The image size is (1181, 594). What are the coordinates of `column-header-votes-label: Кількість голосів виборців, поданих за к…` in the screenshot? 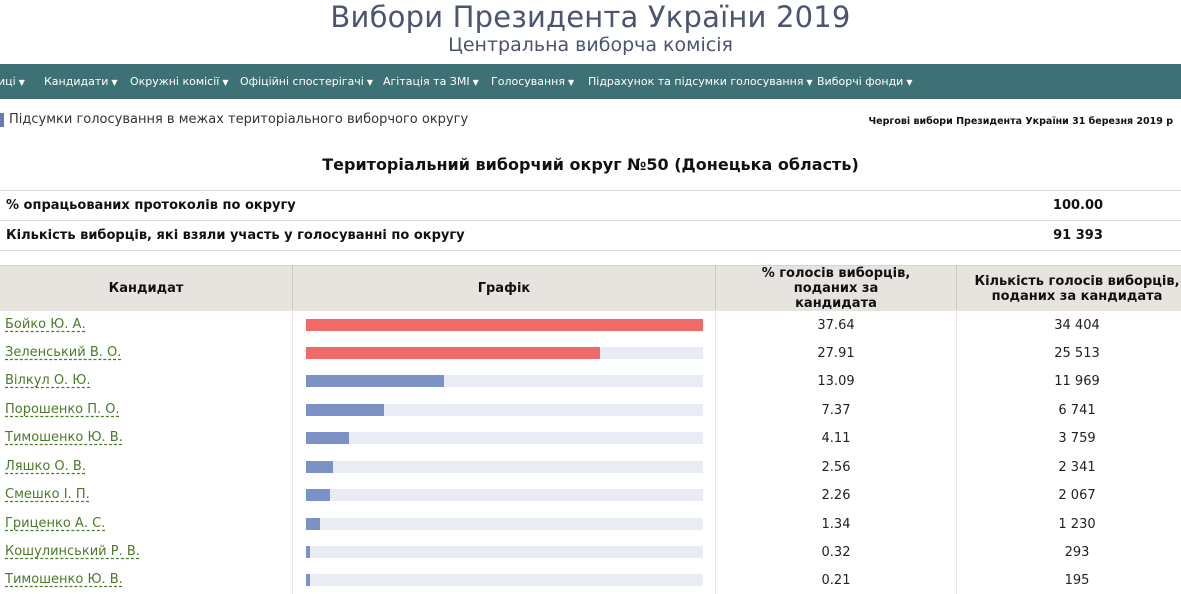 It's located at (1077, 288).